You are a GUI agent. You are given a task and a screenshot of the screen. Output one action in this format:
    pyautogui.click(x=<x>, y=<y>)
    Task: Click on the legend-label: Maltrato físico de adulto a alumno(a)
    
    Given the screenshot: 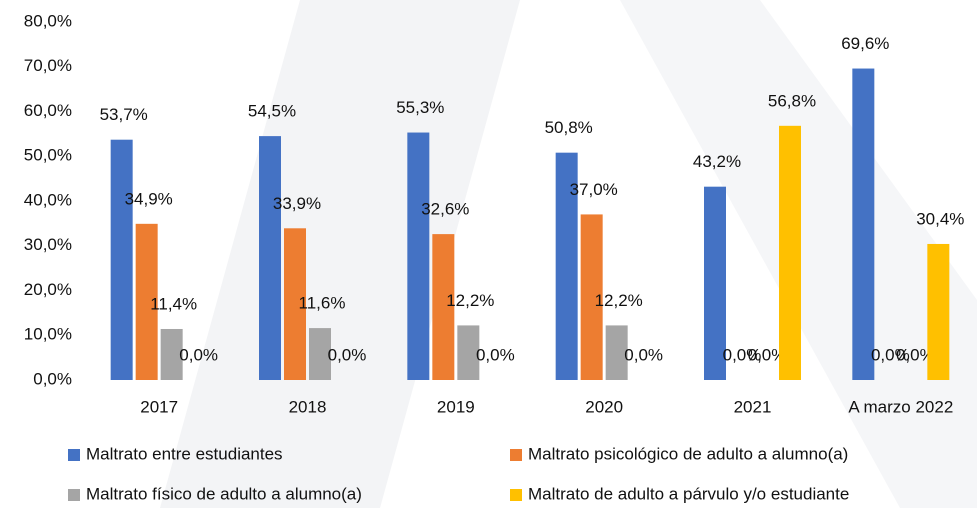 What is the action you would take?
    pyautogui.click(x=224, y=493)
    